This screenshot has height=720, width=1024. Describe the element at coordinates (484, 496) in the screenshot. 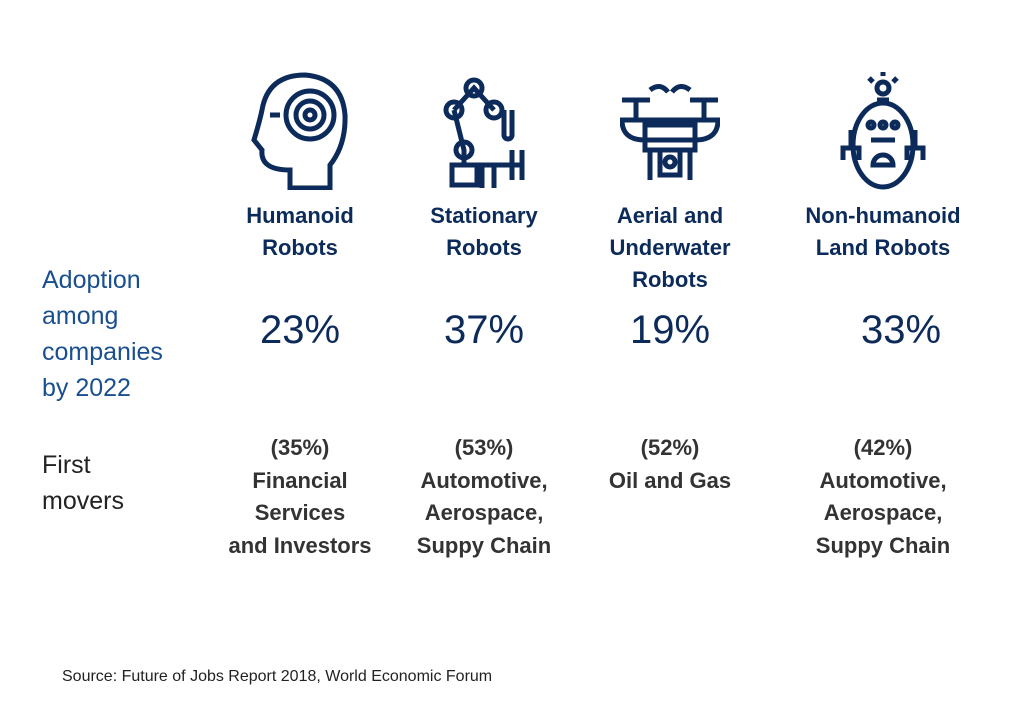

I see `first-movers-value: (53%) Automotive, Aerospace, Suppy Chain` at that location.